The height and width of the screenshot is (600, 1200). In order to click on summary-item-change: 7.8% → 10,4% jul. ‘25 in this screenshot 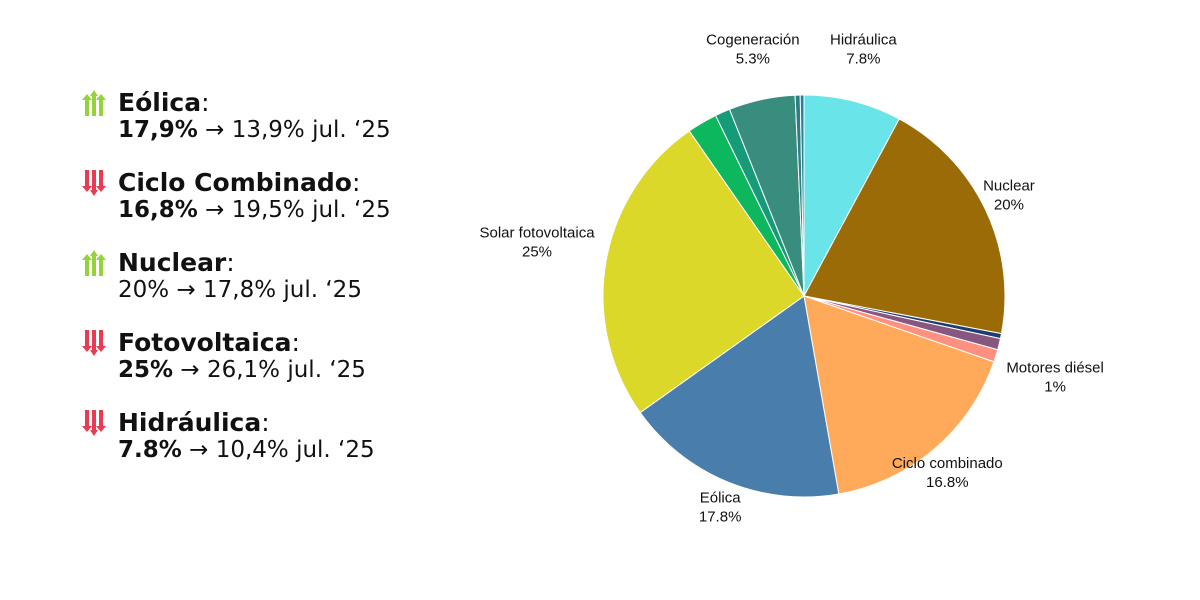, I will do `click(298, 450)`.